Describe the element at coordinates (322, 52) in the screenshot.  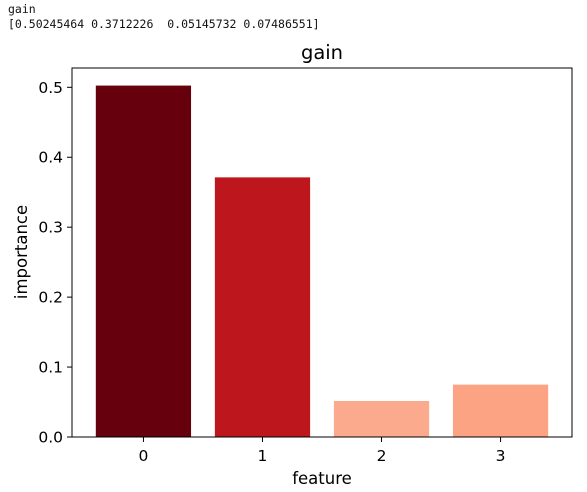
I see `chart-title: gain` at that location.